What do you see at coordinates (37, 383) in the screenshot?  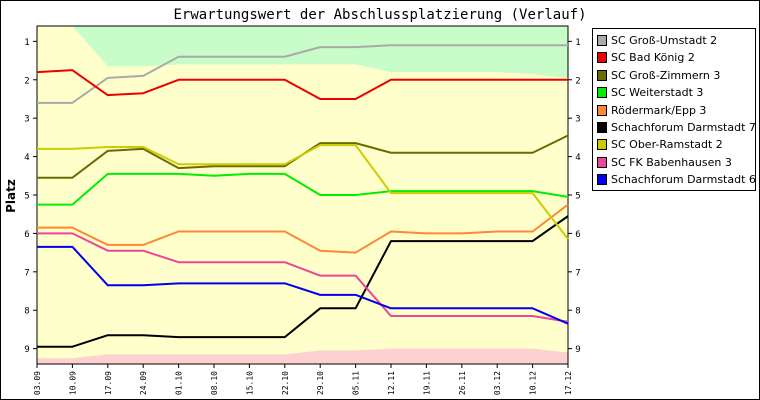 I see `x-tick-label: 03.09` at bounding box center [37, 383].